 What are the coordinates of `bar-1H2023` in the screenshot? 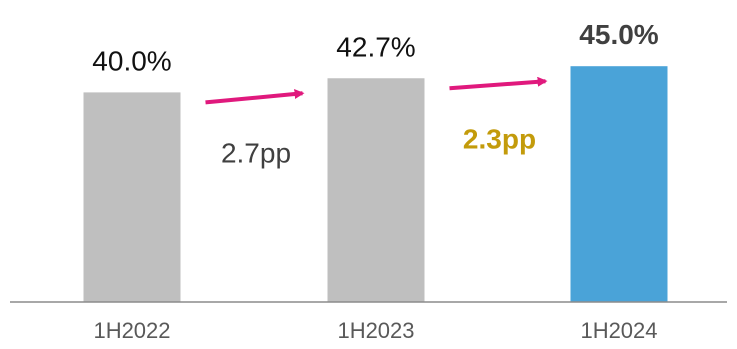 It's located at (376, 190).